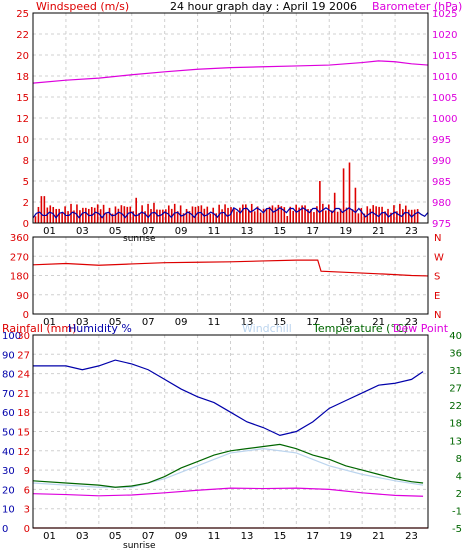  Describe the element at coordinates (8, 471) in the screenshot. I see `humidity-tick-label: 30` at that location.